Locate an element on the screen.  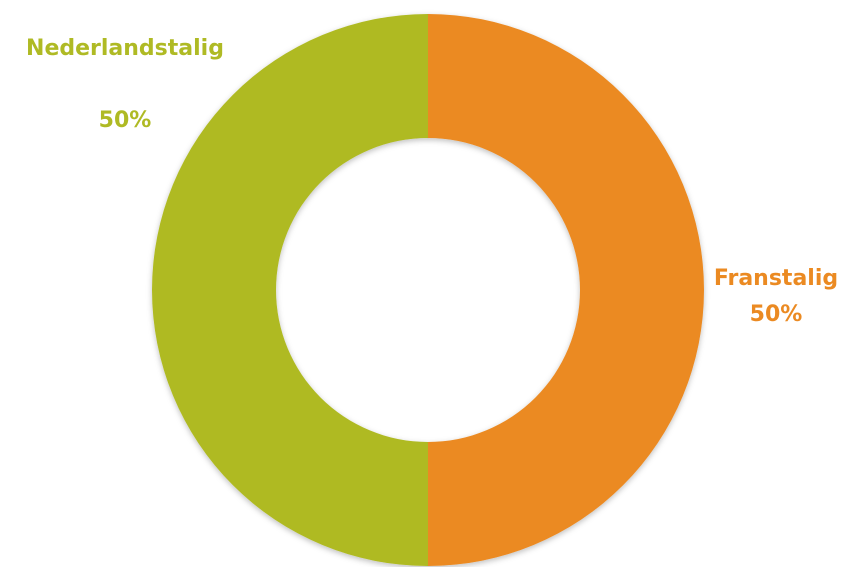
slice-label-nederlandstalig: Nederlandstalig is located at coordinates (125, 48).